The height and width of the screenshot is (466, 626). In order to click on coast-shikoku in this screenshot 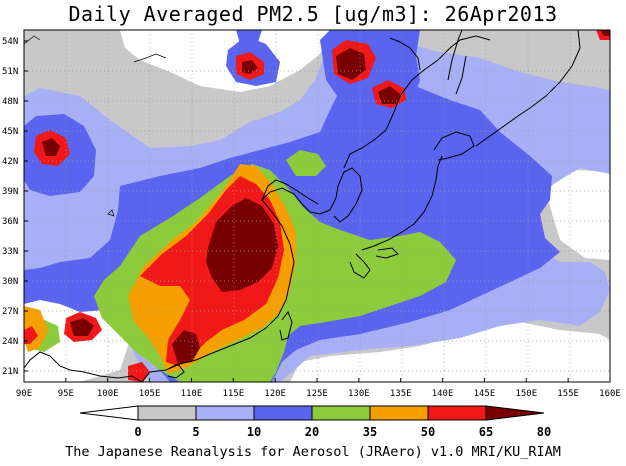, I will do `click(387, 253)`.